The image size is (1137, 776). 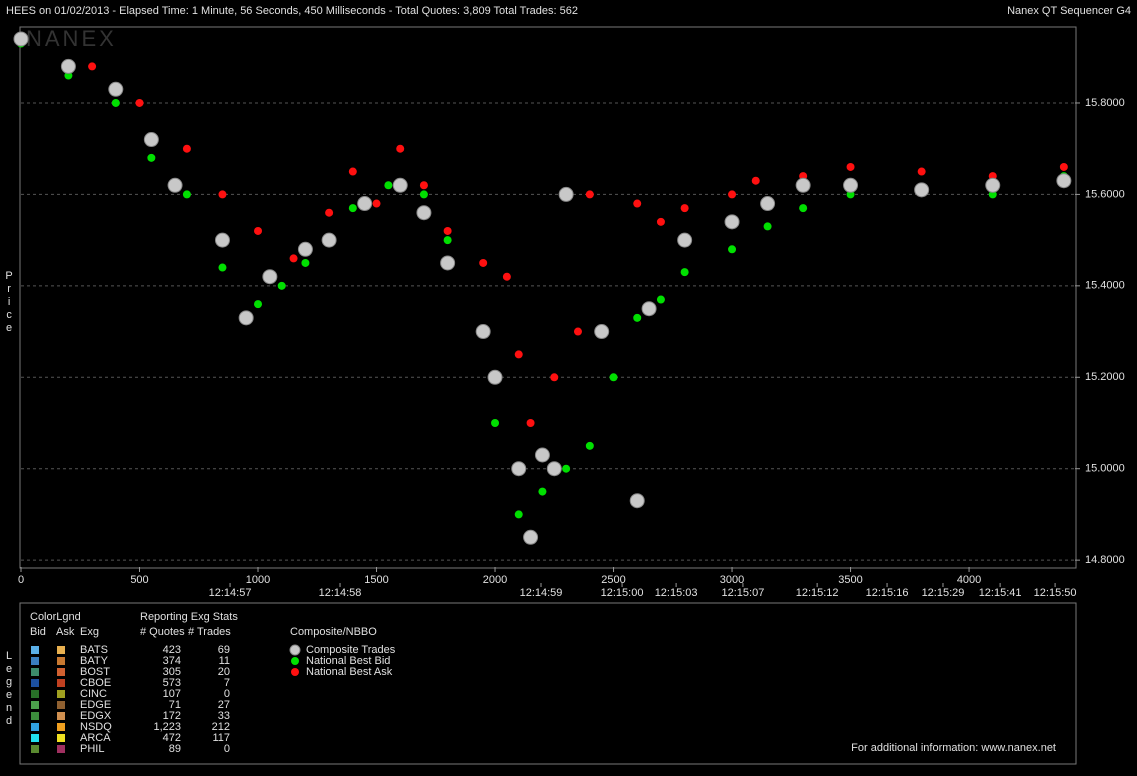 I want to click on chart-subtitle: Nanex QT Sequencer G4, so click(x=1069, y=11).